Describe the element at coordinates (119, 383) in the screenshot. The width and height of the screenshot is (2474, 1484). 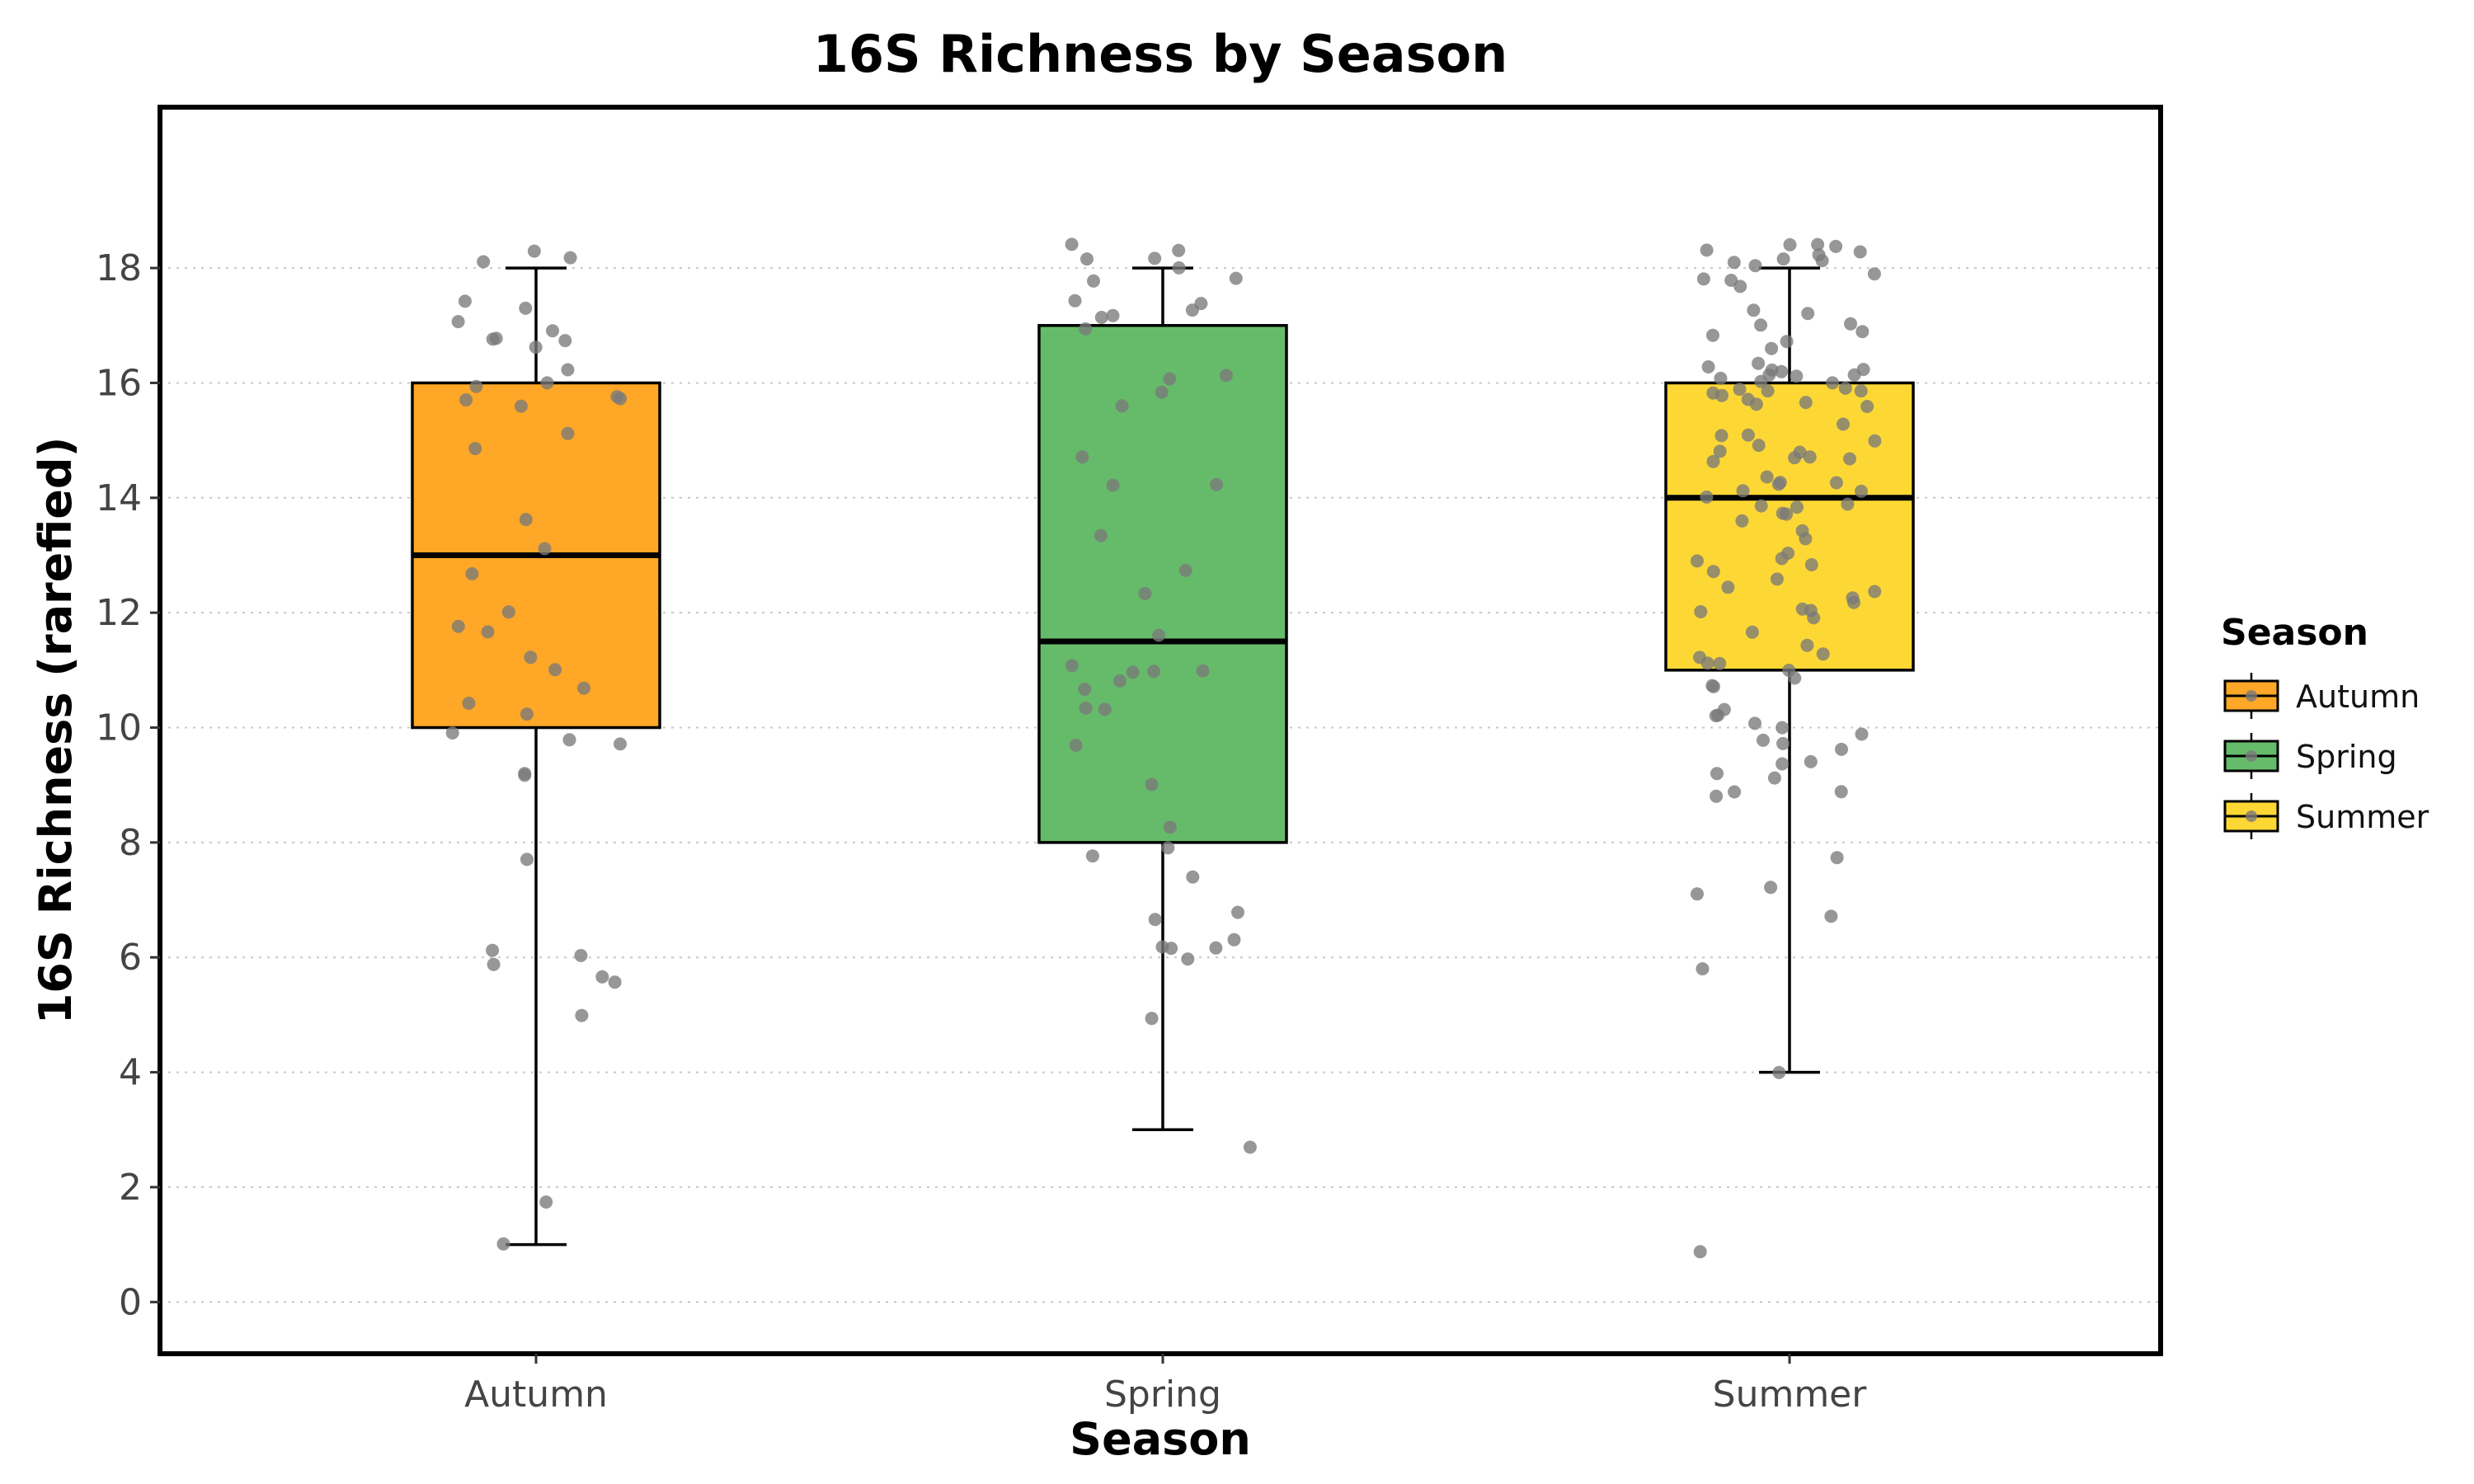
I see `y-tick-label: 16` at that location.